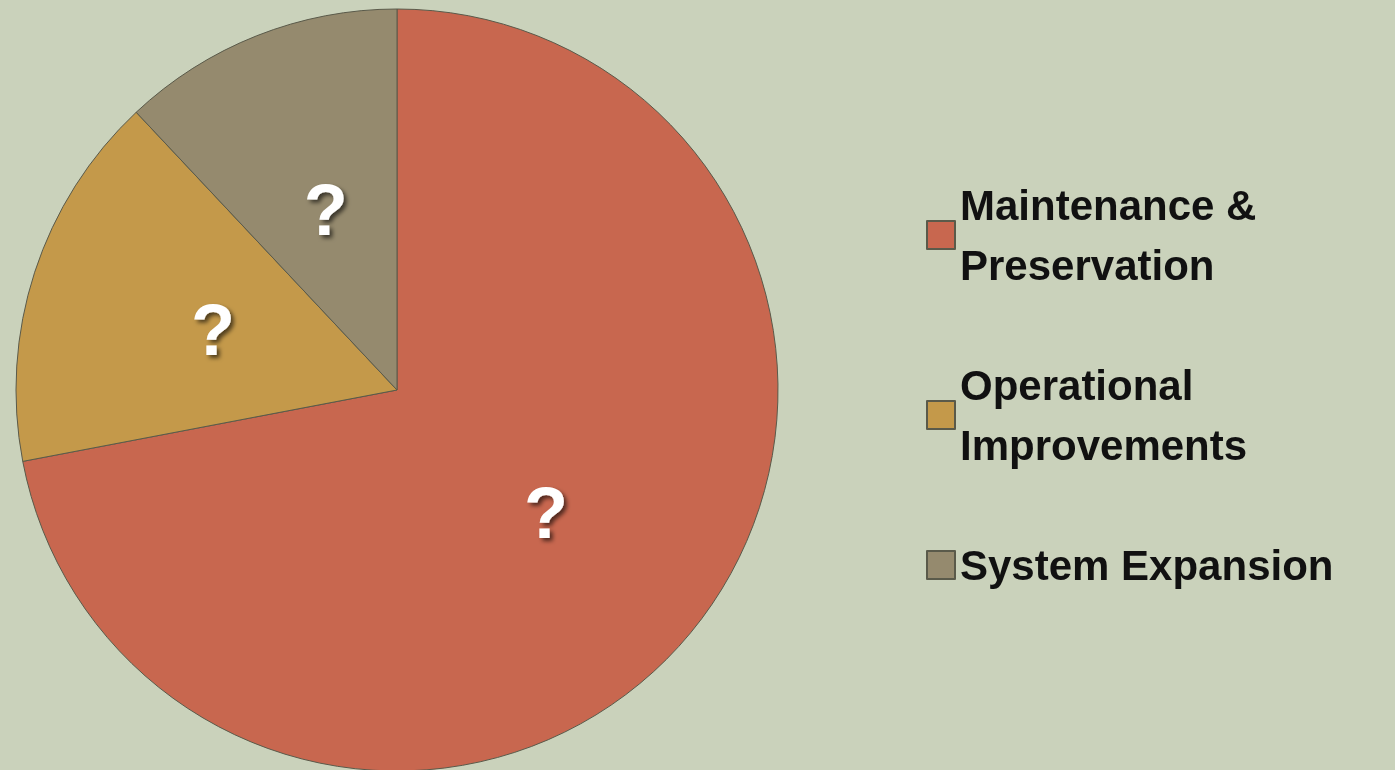 This screenshot has width=1395, height=770. I want to click on legend-label: System Expansion, so click(1147, 565).